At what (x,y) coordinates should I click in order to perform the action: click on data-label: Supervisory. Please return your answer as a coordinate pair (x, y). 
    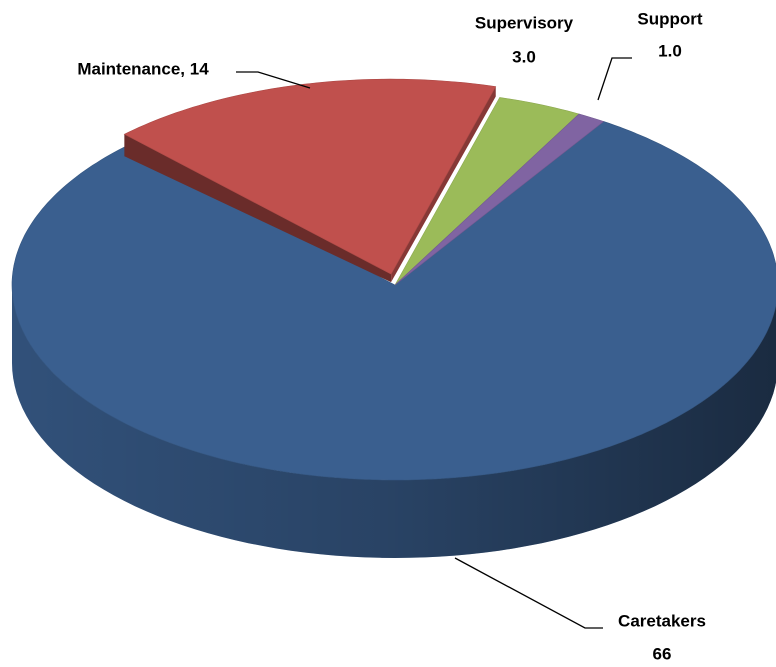
    Looking at the image, I should click on (524, 22).